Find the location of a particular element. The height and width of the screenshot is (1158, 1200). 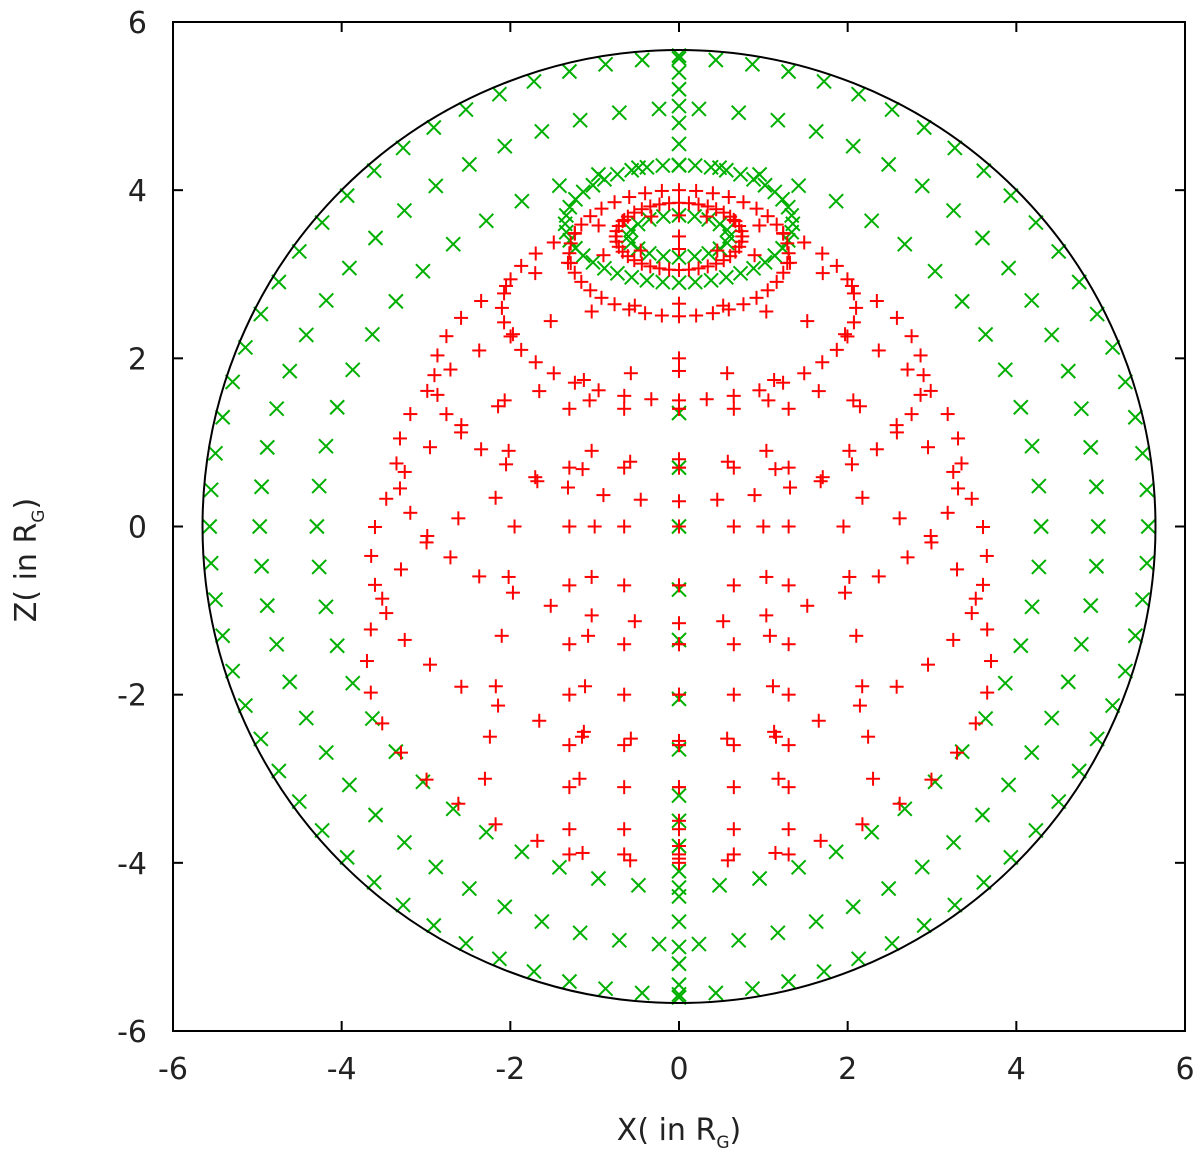

x-tick-label: -4 is located at coordinates (342, 1069).